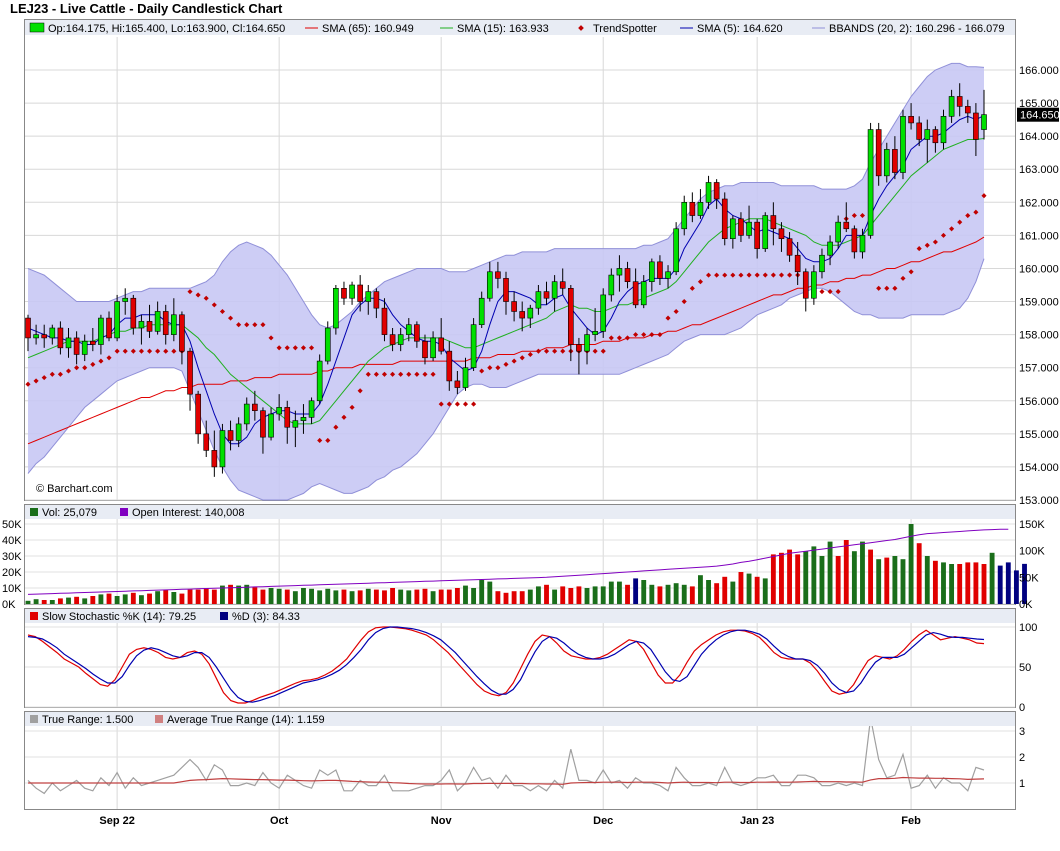  Describe the element at coordinates (1039, 501) in the screenshot. I see `price-tick-label: 153.000` at that location.